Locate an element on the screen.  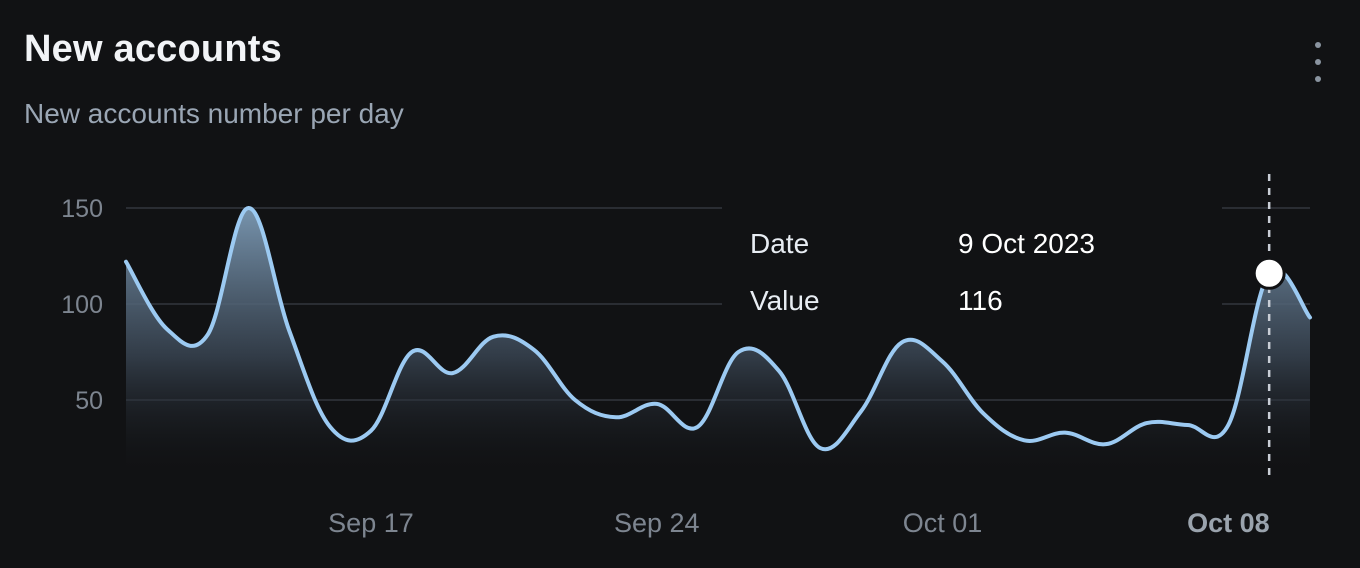
tooltip-value-label: Value is located at coordinates (785, 300).